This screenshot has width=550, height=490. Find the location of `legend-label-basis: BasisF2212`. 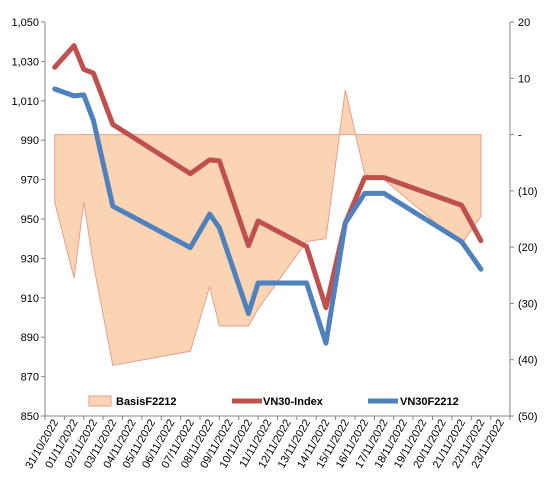

legend-label-basis: BasisF2212 is located at coordinates (146, 402).